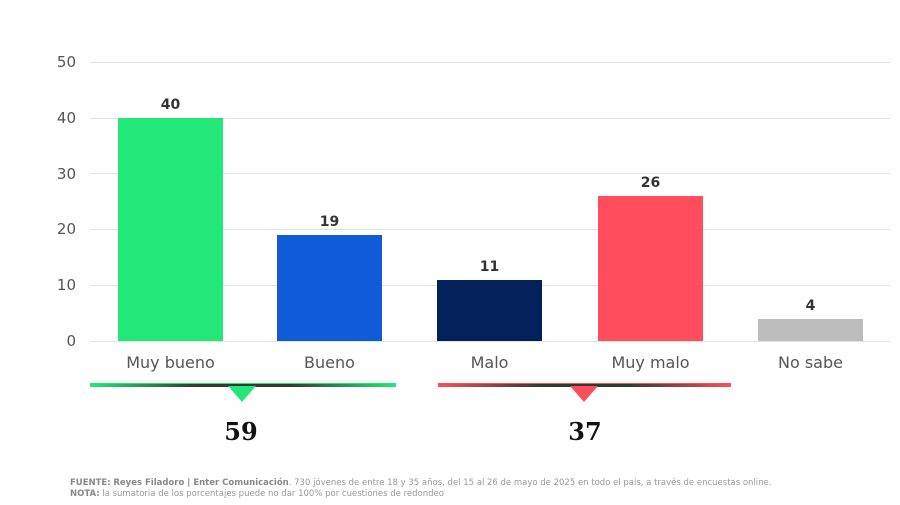 The height and width of the screenshot is (505, 900). What do you see at coordinates (90, 483) in the screenshot?
I see `source-label: FUENTE:` at bounding box center [90, 483].